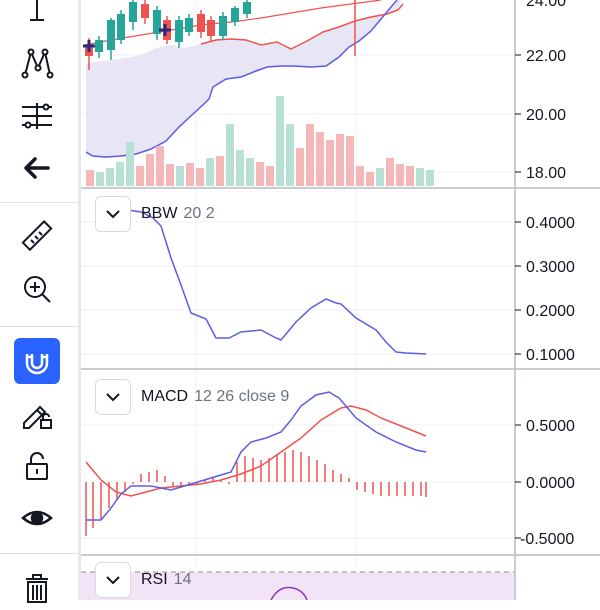 The height and width of the screenshot is (610, 600). I want to click on price-axis-label: 18.00, so click(546, 173).